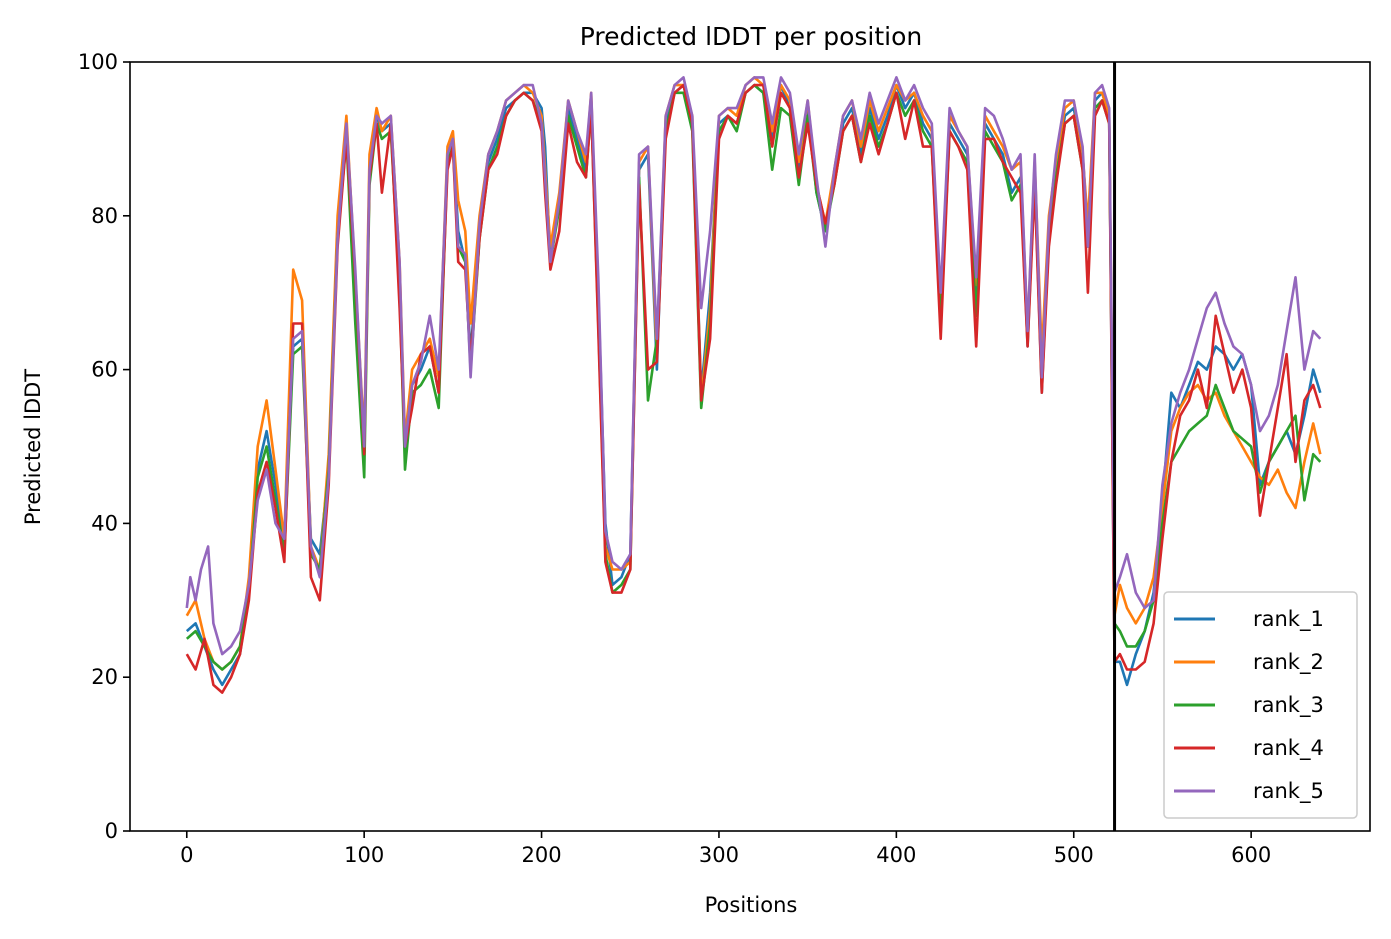  Describe the element at coordinates (104, 523) in the screenshot. I see `y-tick-label: 40` at that location.